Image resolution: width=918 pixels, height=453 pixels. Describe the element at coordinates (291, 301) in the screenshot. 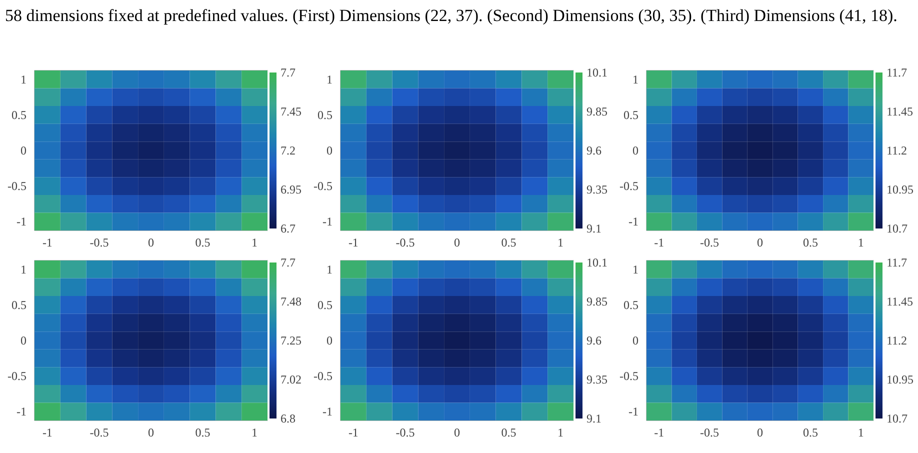

I see `color-bar-label: 7.48` at that location.